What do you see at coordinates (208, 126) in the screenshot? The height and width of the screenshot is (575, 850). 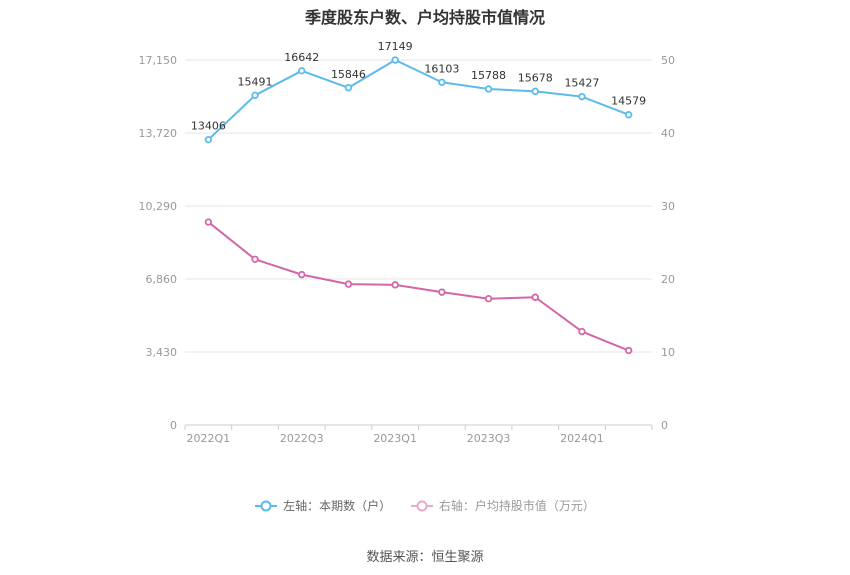 I see `data-label: 13406` at bounding box center [208, 126].